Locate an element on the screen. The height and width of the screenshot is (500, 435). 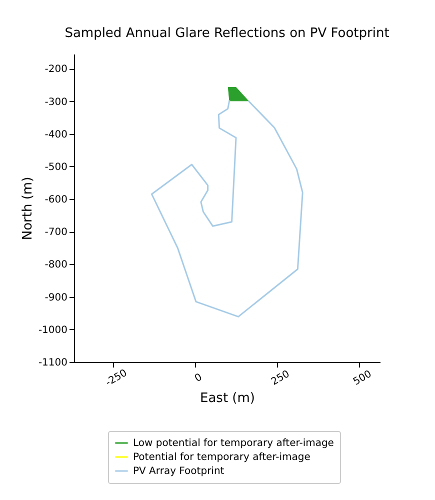
y-tick-label: -800 is located at coordinates (56, 265).